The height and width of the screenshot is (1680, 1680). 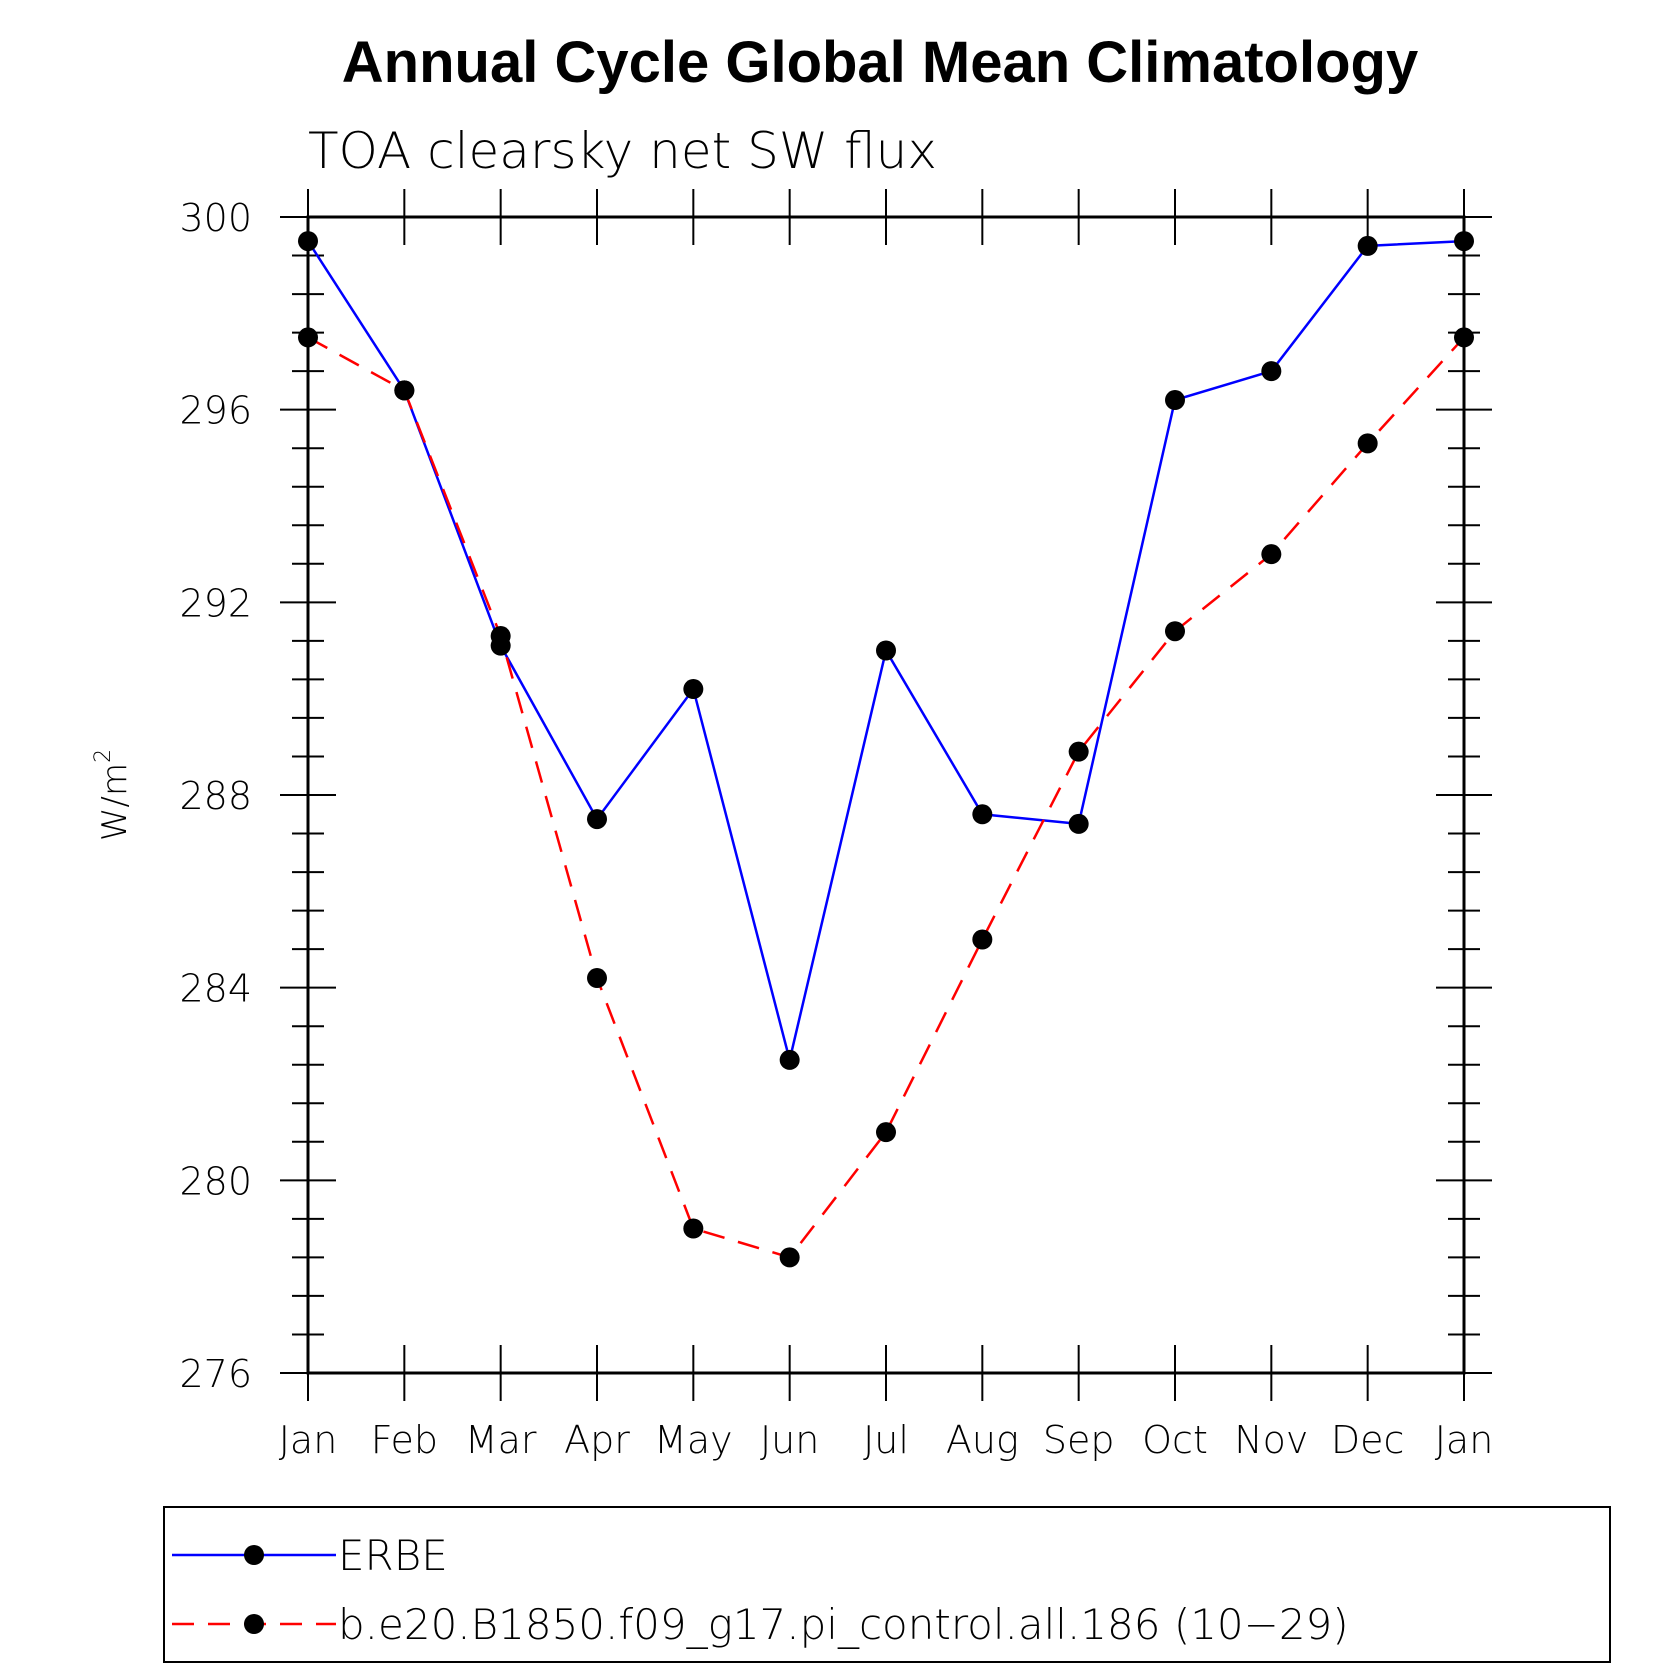 What do you see at coordinates (501, 1440) in the screenshot?
I see `x-tick-label: Mar` at bounding box center [501, 1440].